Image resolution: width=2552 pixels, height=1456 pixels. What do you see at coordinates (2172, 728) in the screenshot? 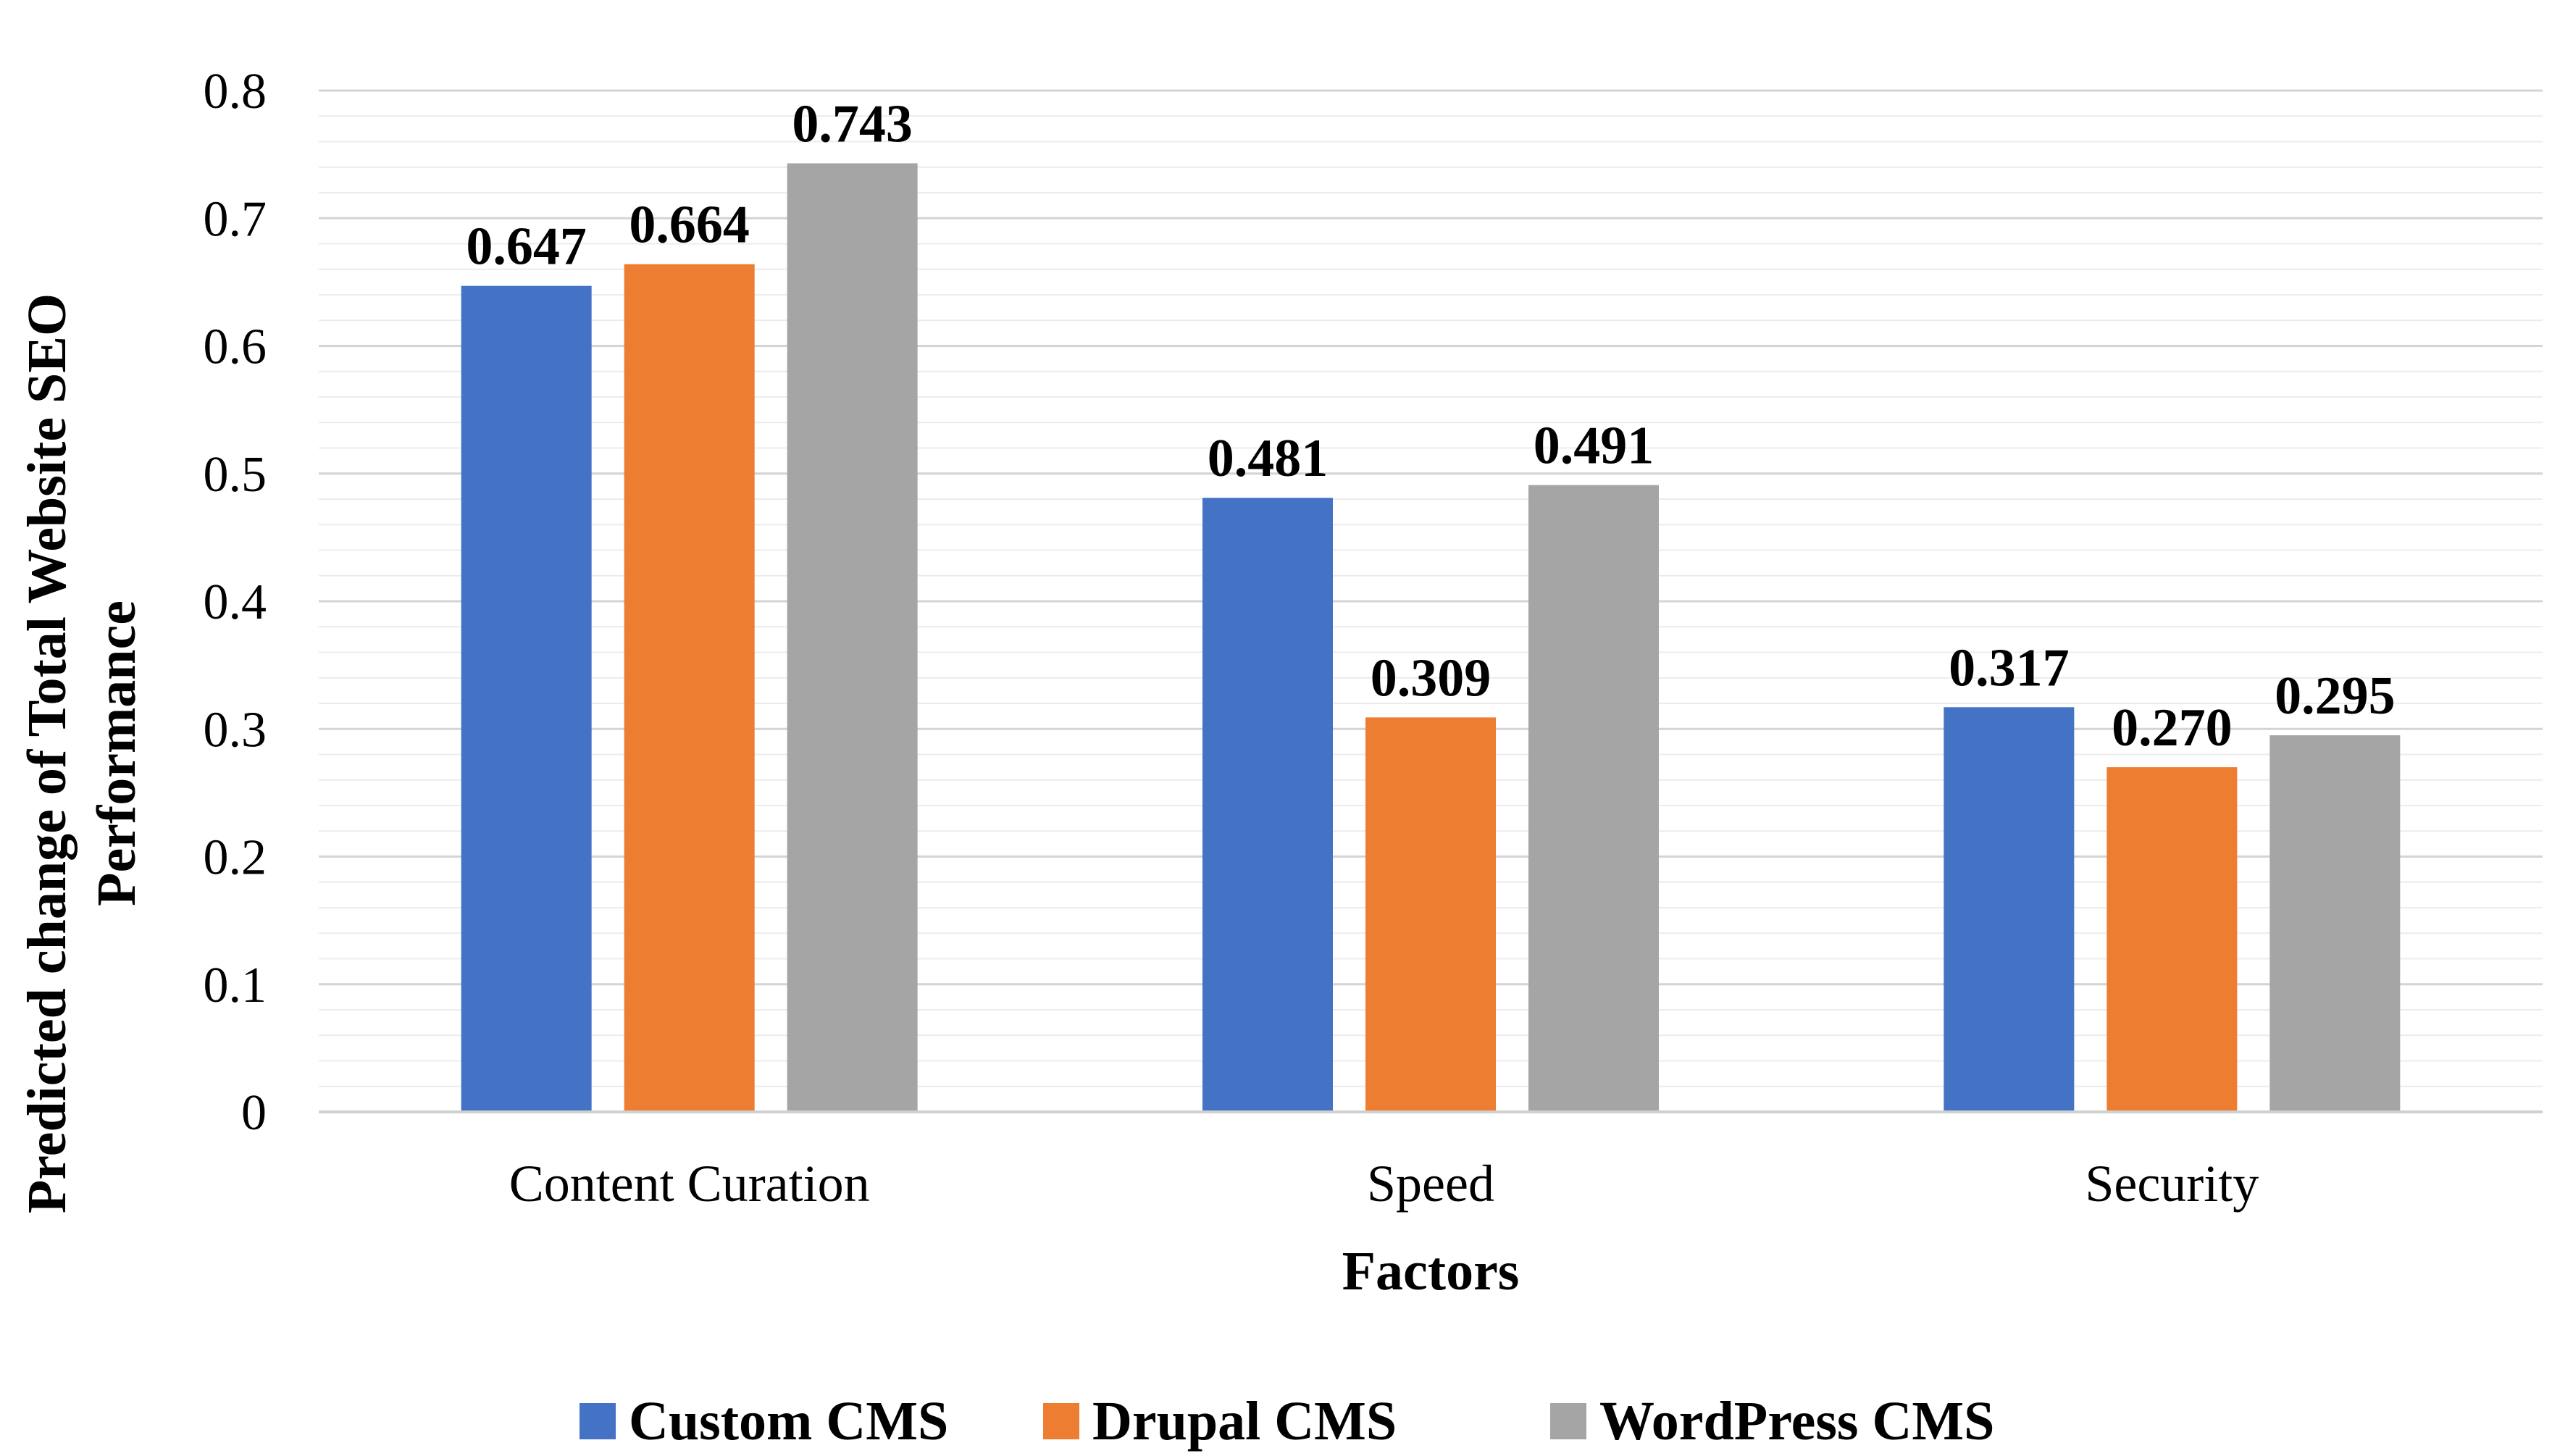
I see `data-label: 0.270` at bounding box center [2172, 728].